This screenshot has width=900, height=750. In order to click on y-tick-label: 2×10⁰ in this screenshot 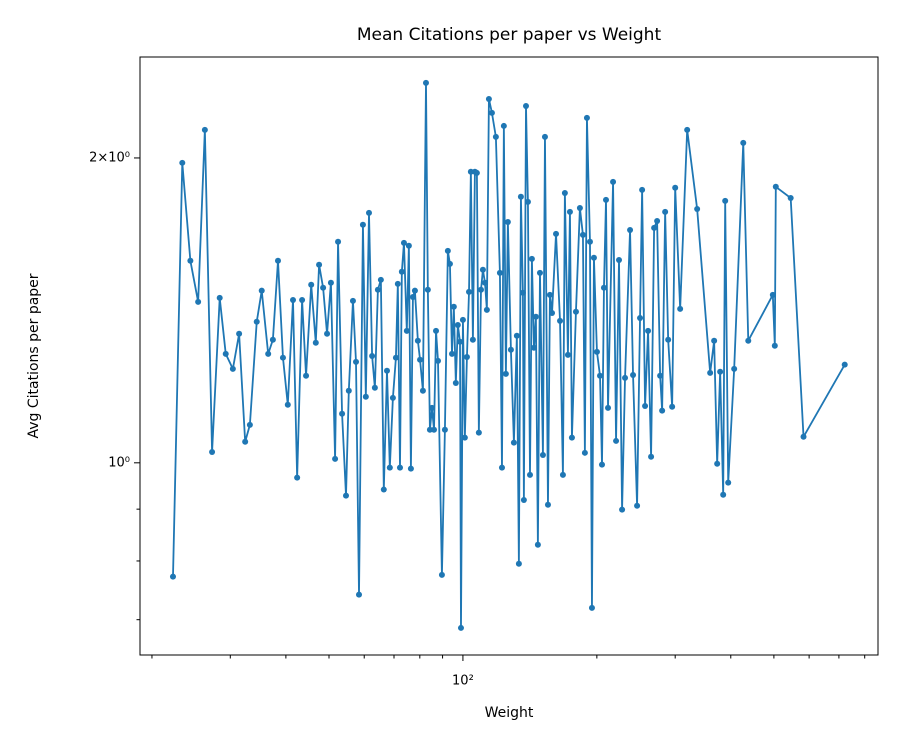, I will do `click(109, 157)`.